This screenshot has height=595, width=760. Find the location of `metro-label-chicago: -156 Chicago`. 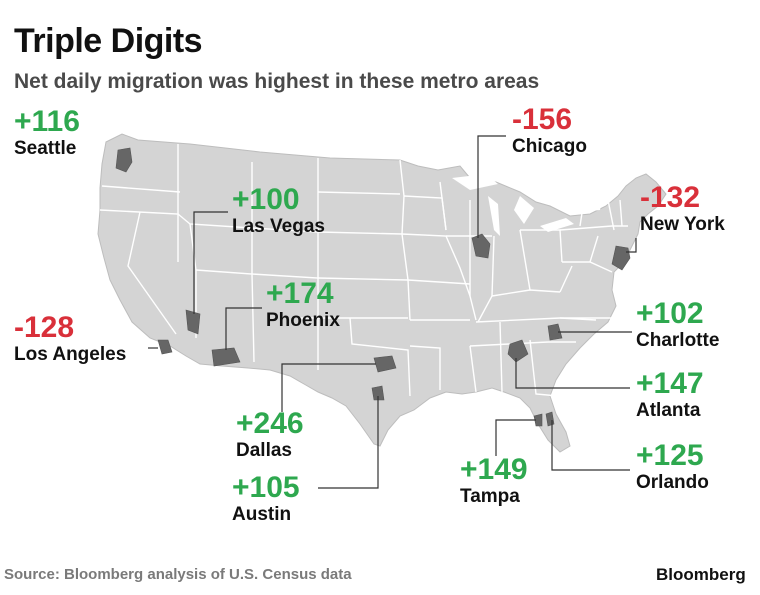

metro-label-chicago: -156 Chicago is located at coordinates (549, 131).